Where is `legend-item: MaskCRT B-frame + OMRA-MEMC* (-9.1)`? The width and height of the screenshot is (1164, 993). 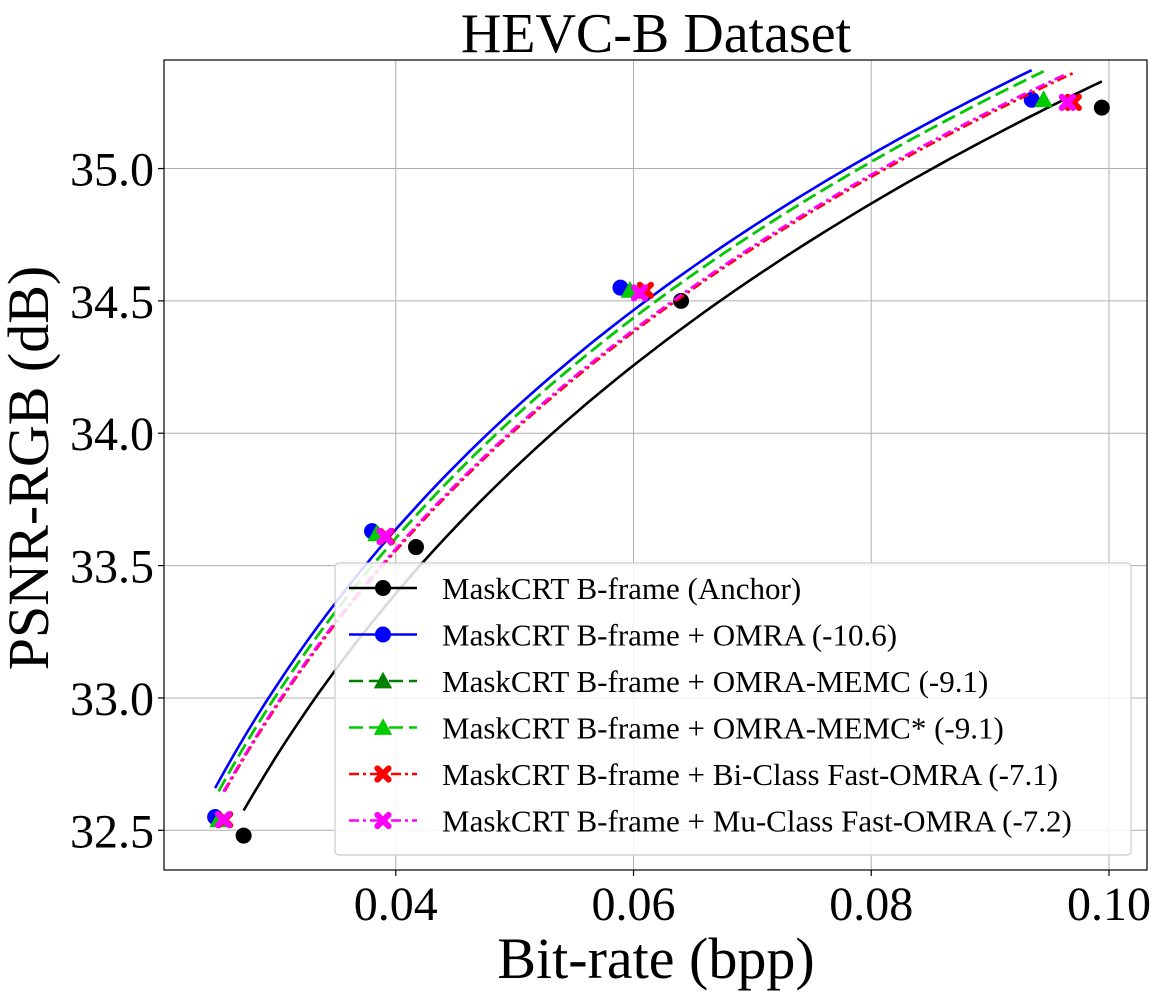
legend-item: MaskCRT B-frame + OMRA-MEMC* (-9.1) is located at coordinates (676, 728).